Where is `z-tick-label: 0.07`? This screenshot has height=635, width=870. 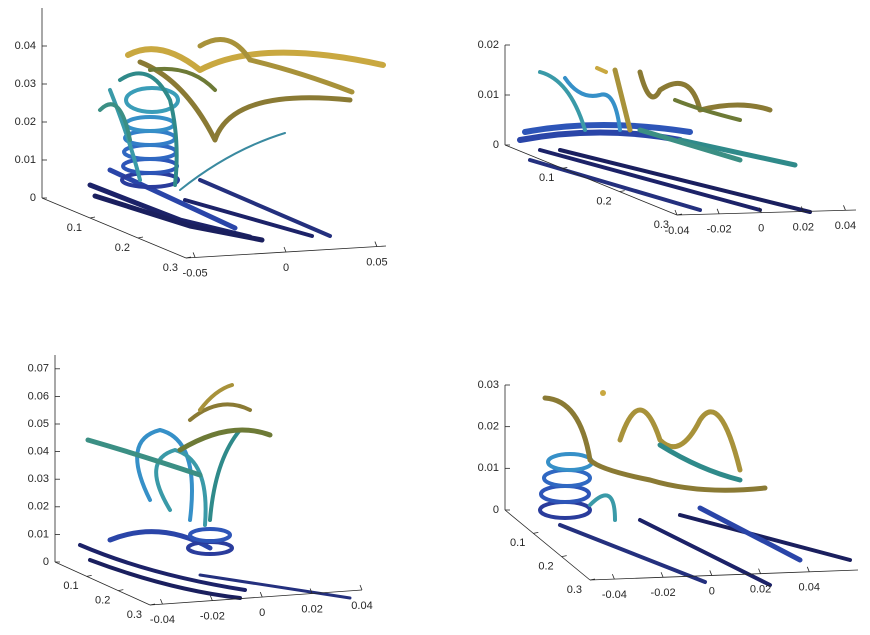
z-tick-label: 0.07 is located at coordinates (38, 369).